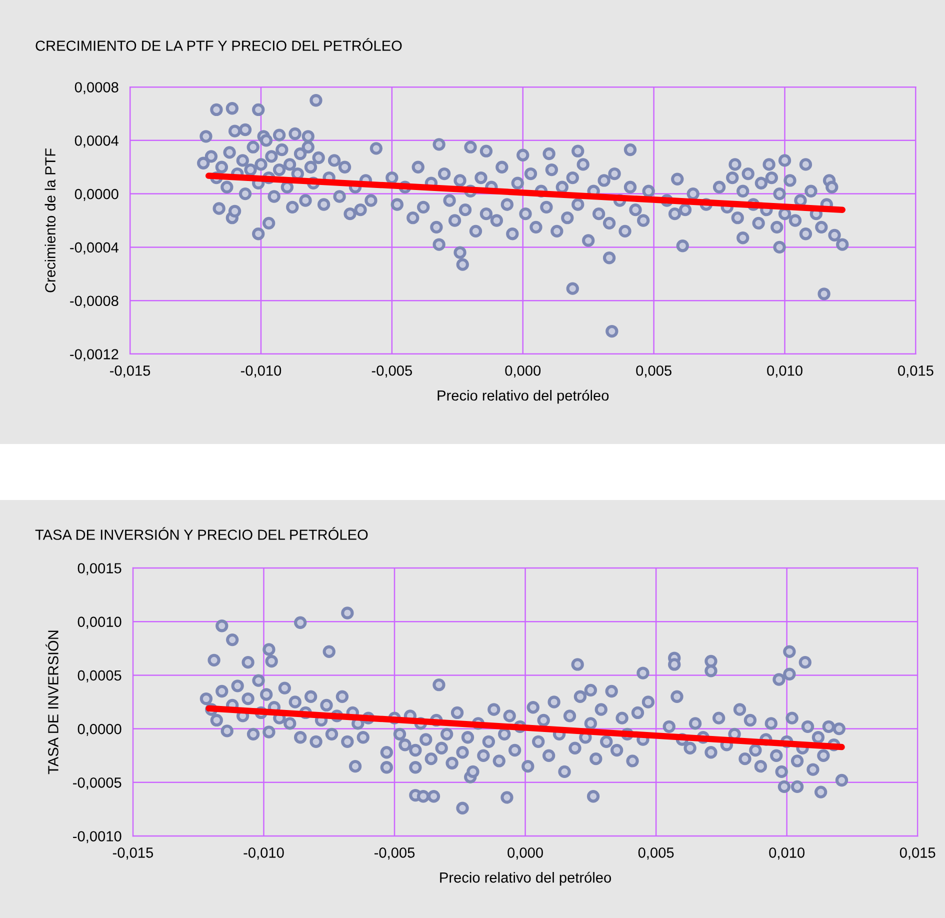 Image resolution: width=945 pixels, height=918 pixels. What do you see at coordinates (100, 622) in the screenshot?
I see `y-tick-label: 0,0010` at bounding box center [100, 622].